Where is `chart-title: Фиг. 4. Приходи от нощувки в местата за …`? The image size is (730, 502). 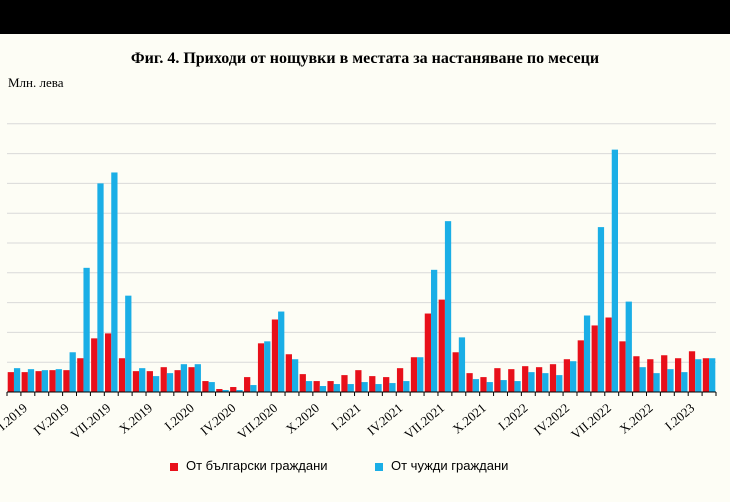 chart-title: Фиг. 4. Приходи от нощувки в местата за … is located at coordinates (365, 58).